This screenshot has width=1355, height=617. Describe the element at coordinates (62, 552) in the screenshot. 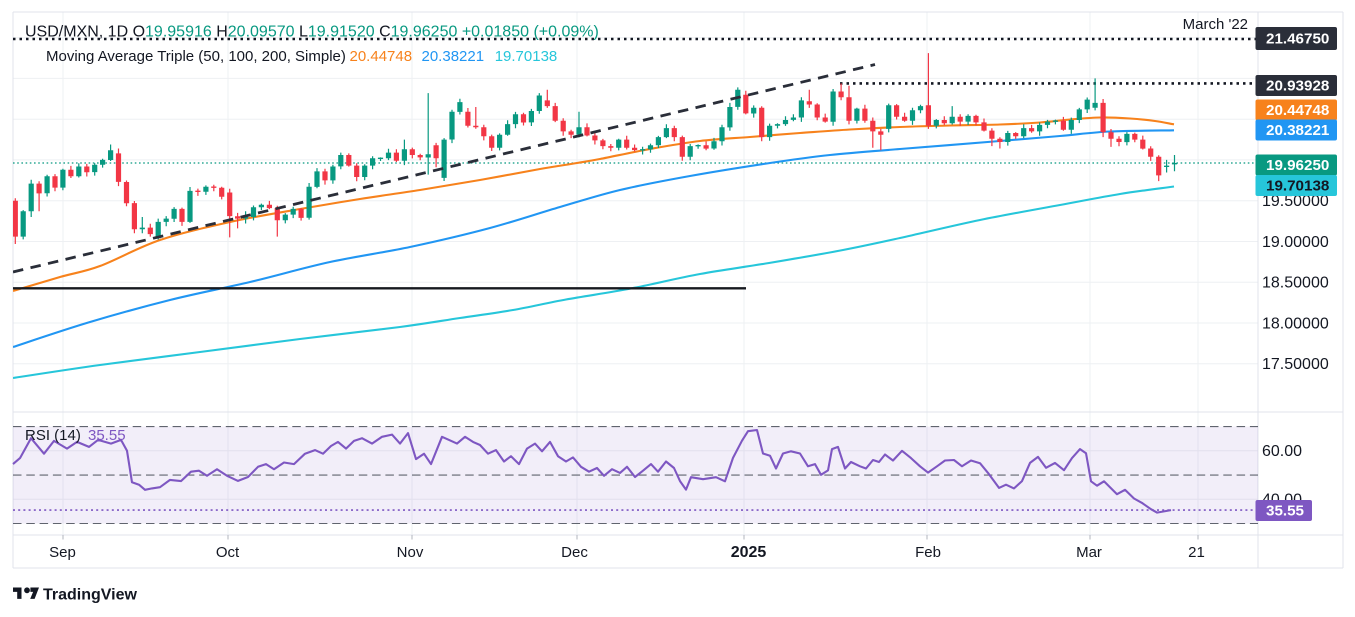

I see `svg-text: Sep` at that location.